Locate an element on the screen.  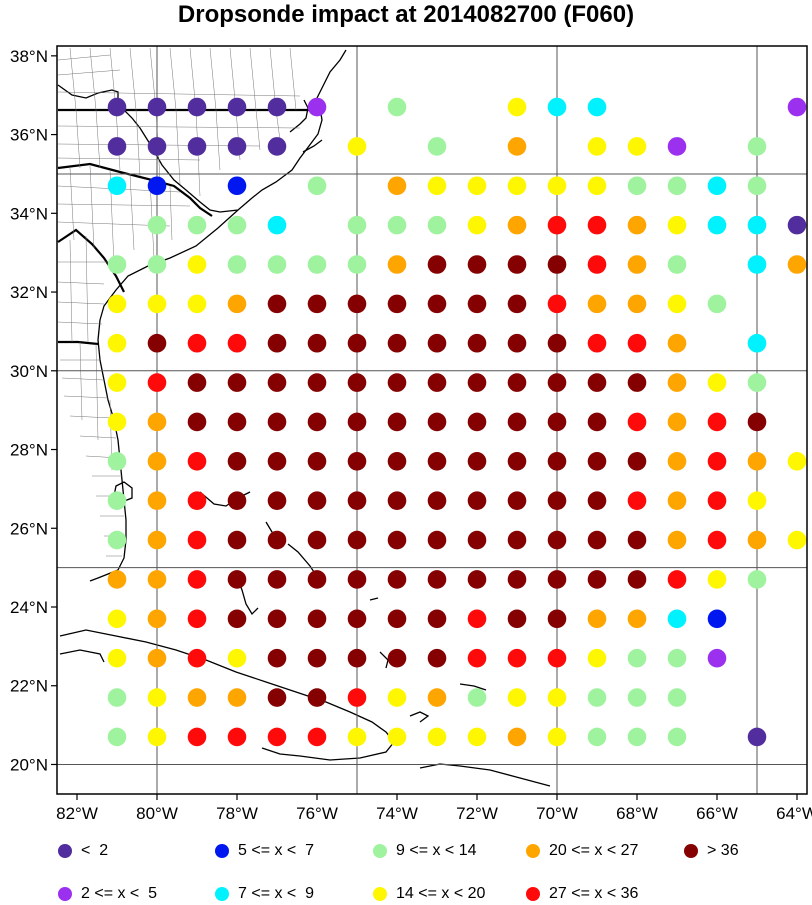
legend-item: > 36 is located at coordinates (711, 851).